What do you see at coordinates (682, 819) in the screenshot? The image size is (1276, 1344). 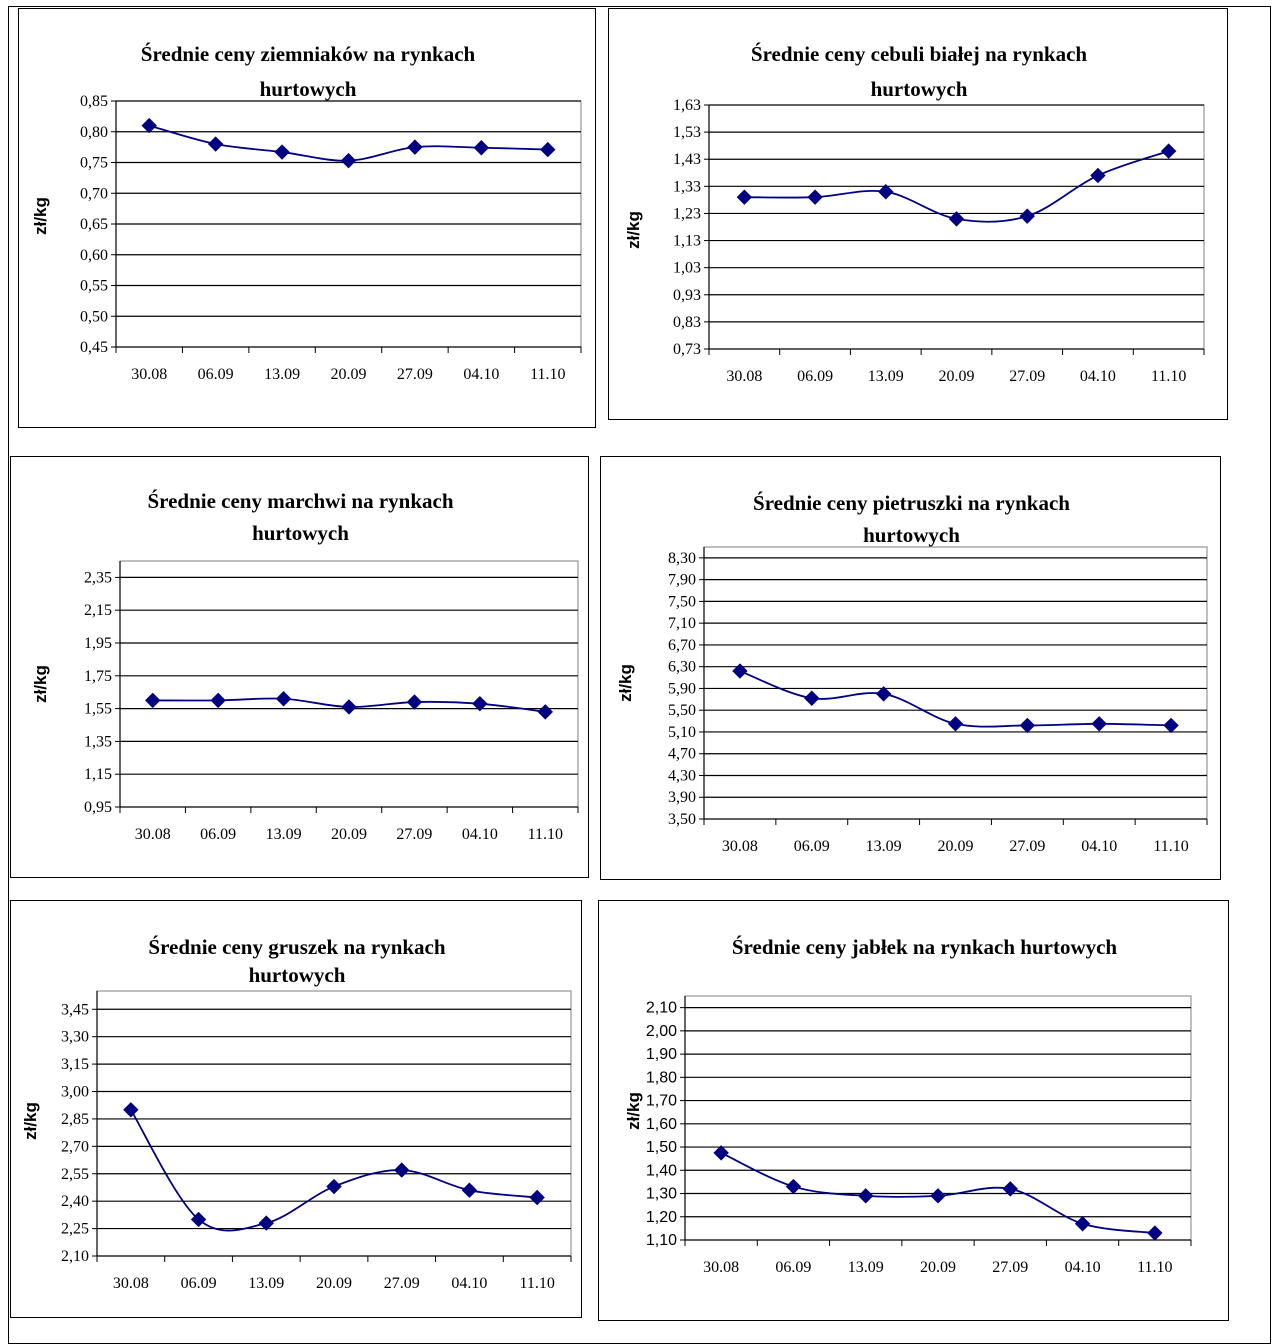 I see `y-tick-label: 3,50` at bounding box center [682, 819].